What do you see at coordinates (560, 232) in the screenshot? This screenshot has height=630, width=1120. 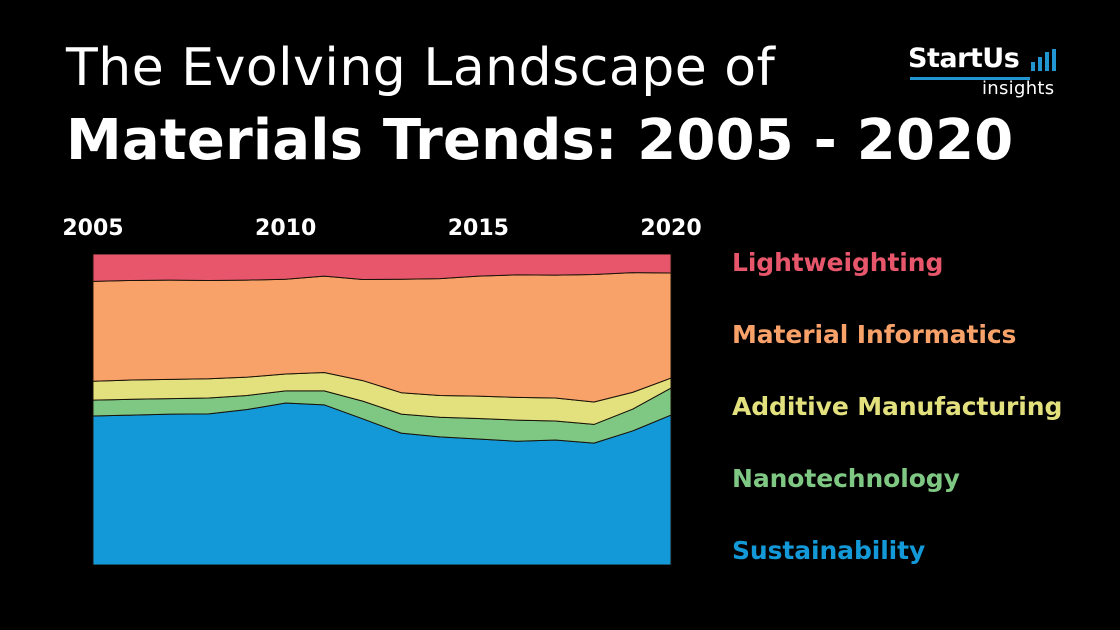 I see `x-axis-tick-labels: 2005 2010 2015 2020` at bounding box center [560, 232].